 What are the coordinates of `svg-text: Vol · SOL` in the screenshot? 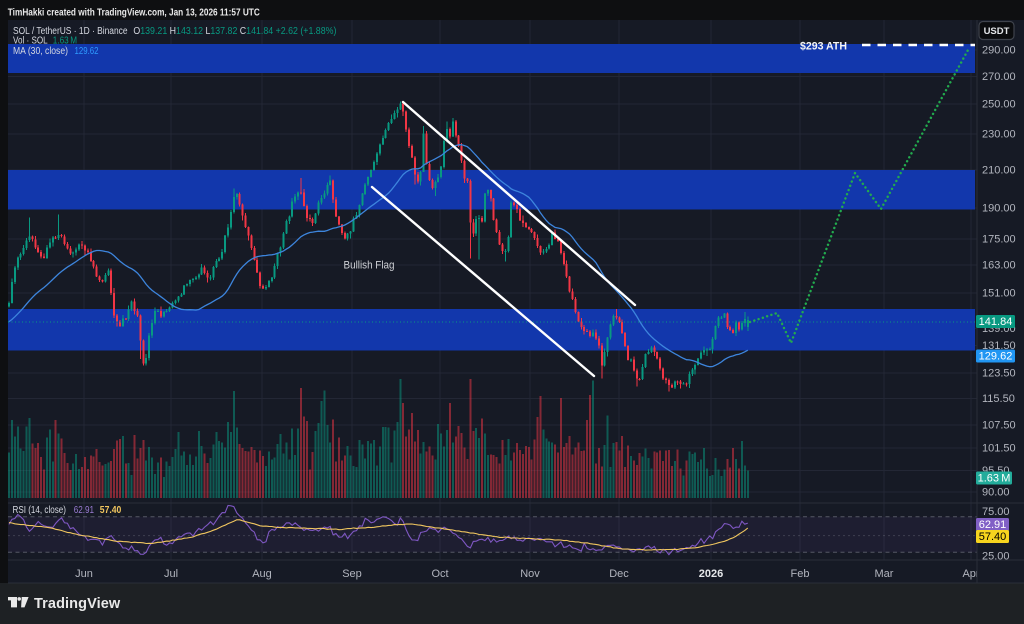 It's located at (30, 41).